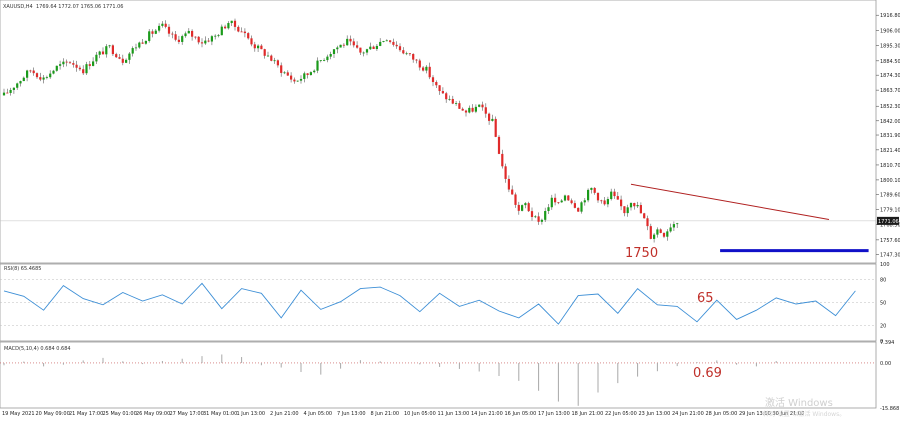  Describe the element at coordinates (890, 255) in the screenshot. I see `price-y-tick-label: 1747.30` at that location.